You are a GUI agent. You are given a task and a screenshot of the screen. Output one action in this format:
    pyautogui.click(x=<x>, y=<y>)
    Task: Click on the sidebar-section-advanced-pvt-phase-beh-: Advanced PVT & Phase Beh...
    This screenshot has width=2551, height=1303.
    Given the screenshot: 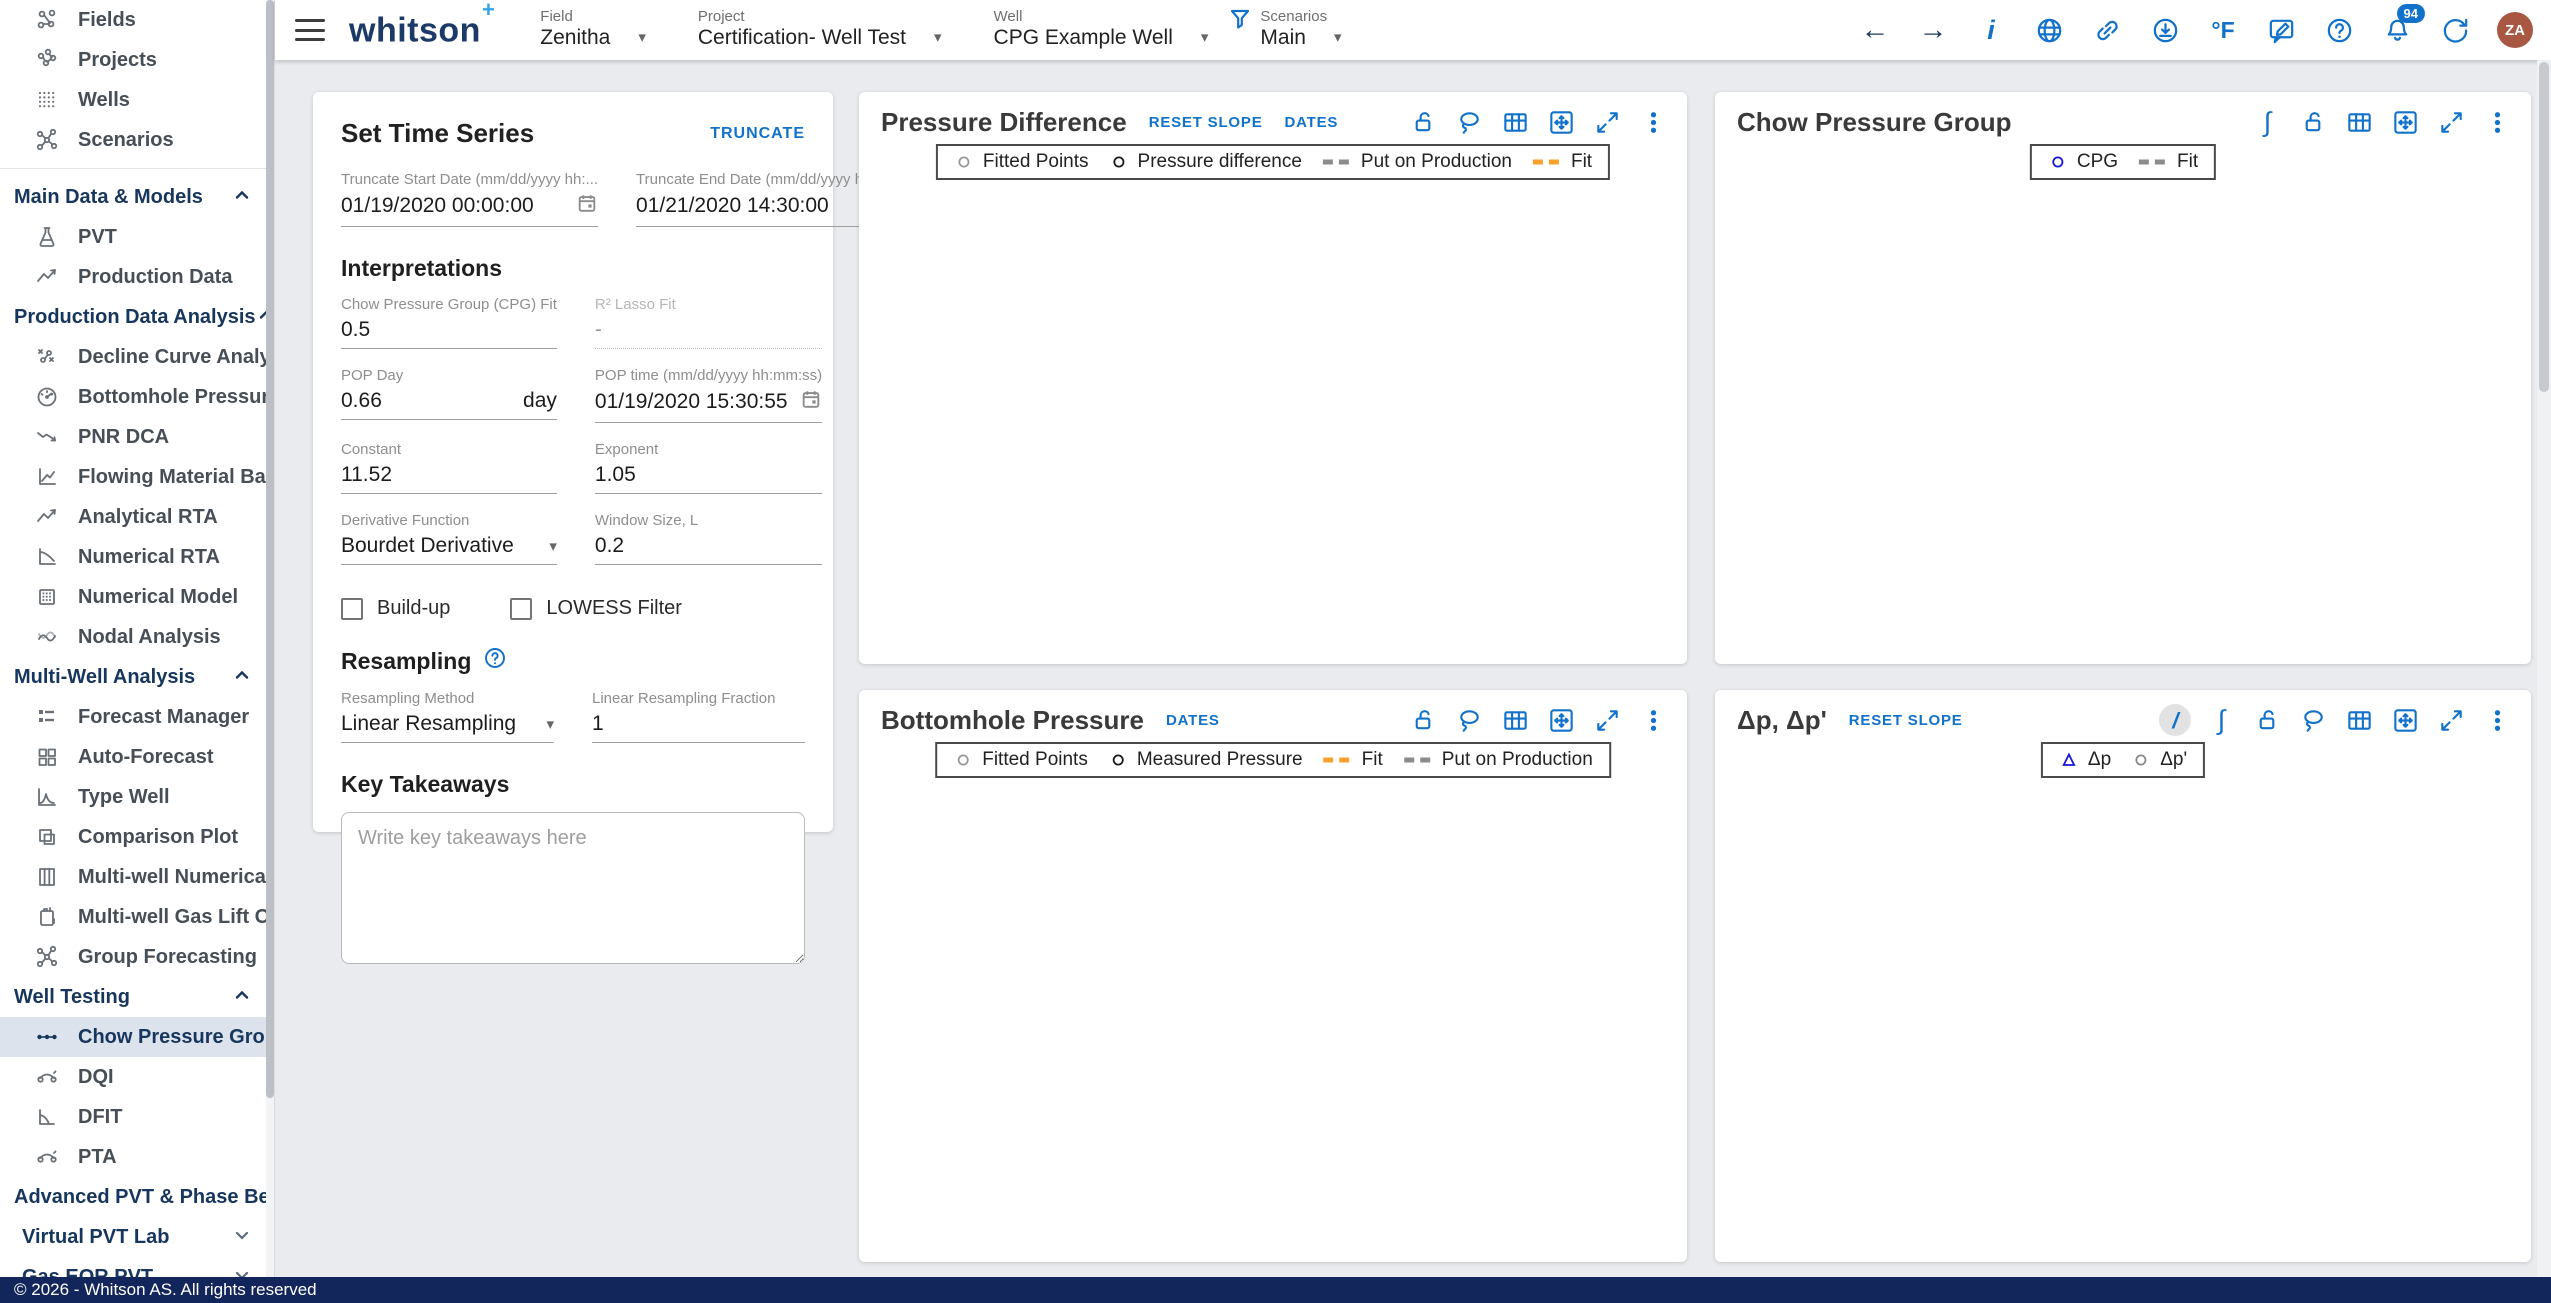 What is the action you would take?
    pyautogui.click(x=137, y=1197)
    